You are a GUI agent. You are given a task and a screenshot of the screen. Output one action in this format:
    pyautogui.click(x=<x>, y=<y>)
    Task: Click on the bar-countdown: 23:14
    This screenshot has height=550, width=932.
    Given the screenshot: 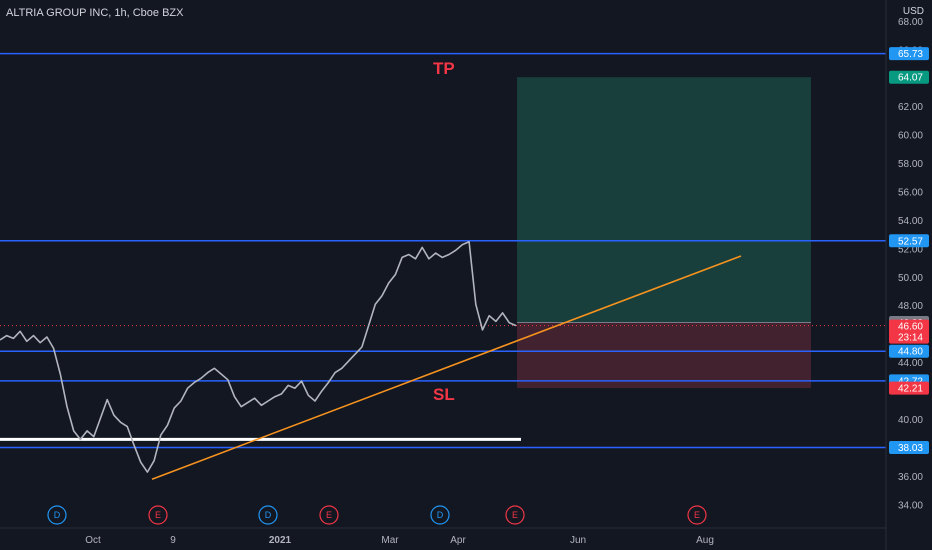 What is the action you would take?
    pyautogui.click(x=910, y=338)
    